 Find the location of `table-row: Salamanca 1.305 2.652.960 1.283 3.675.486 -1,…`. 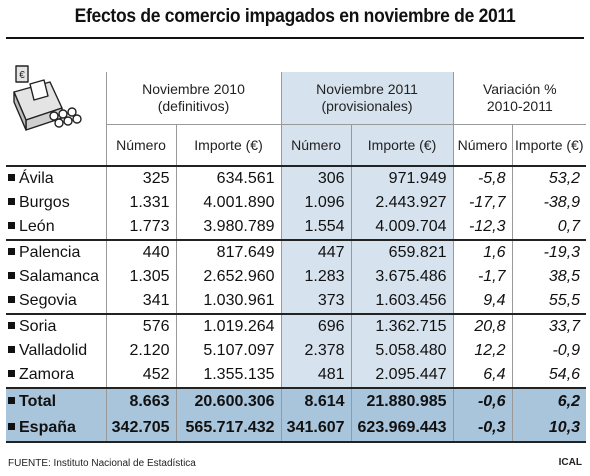

table-row: Salamanca 1.305 2.652.960 1.283 3.675.486 -1,… is located at coordinates (296, 277).